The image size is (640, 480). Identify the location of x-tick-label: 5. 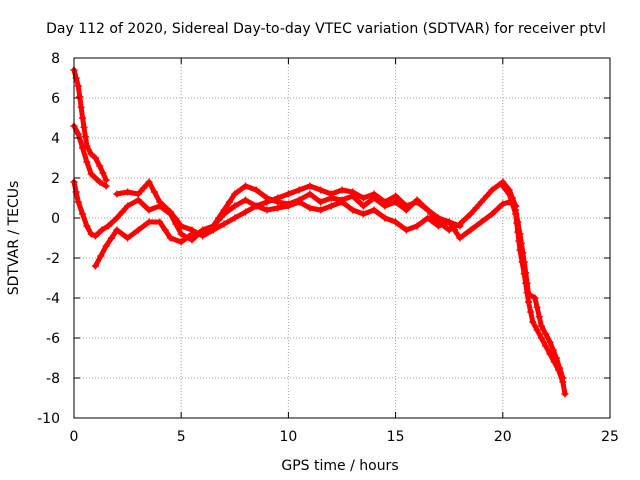
(181, 437).